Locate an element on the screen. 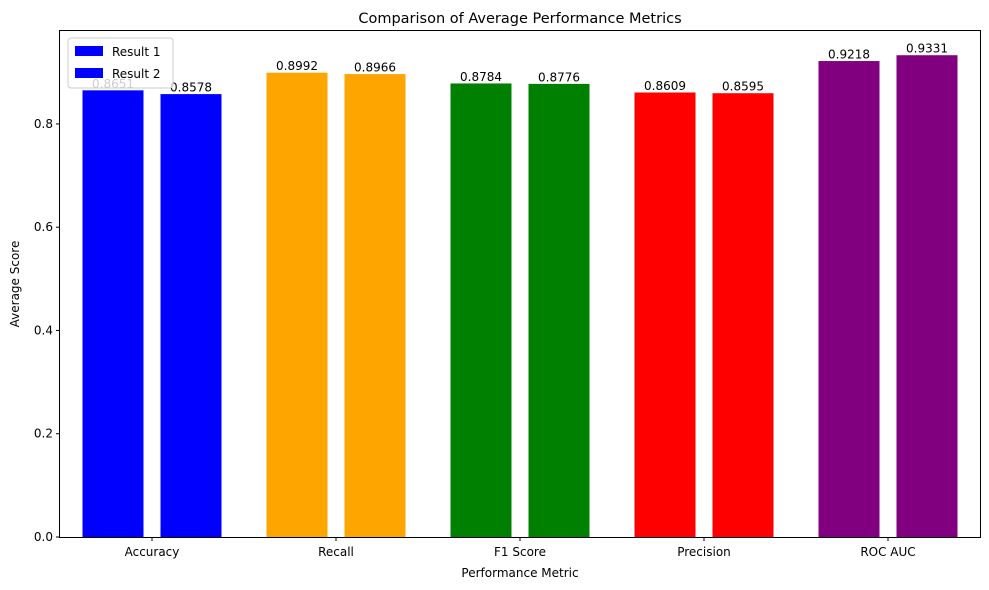 Image resolution: width=989 pixels, height=590 pixels. x-tick-label: Accuracy is located at coordinates (152, 552).